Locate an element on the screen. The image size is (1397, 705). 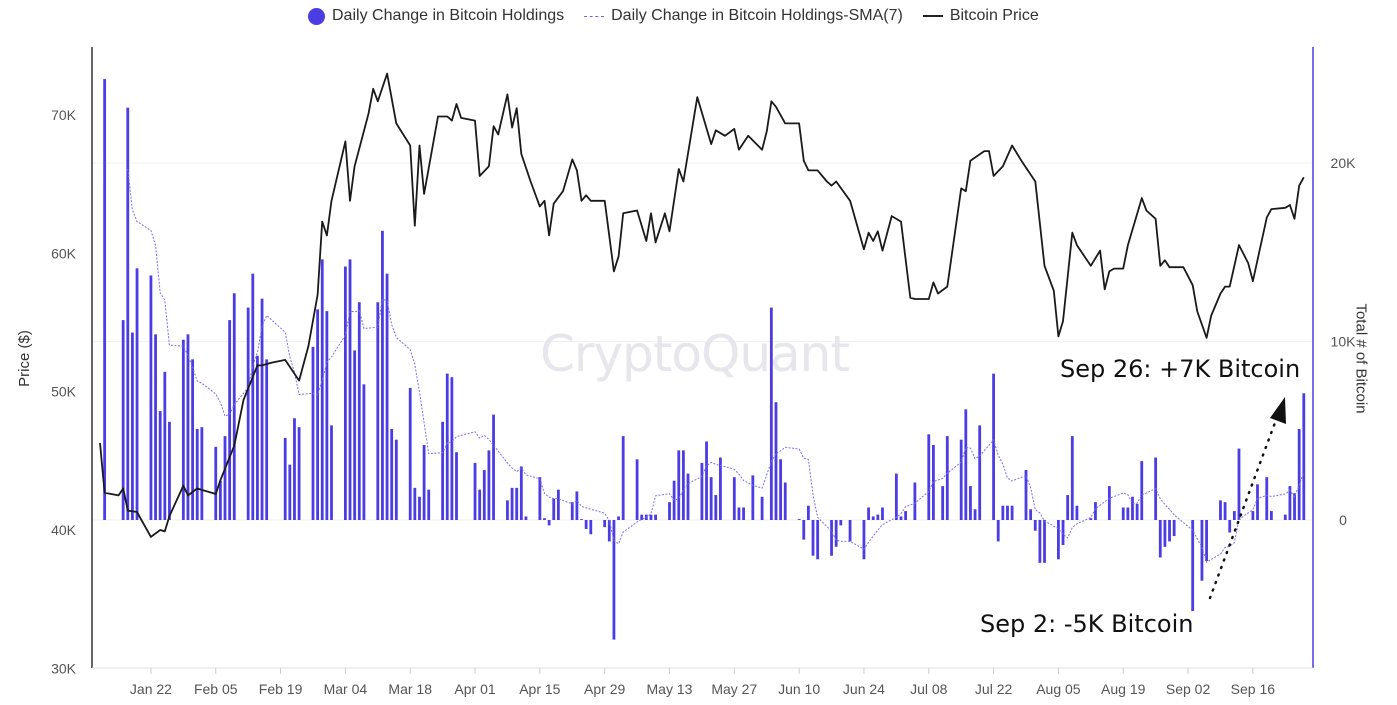
legend-line-icon is located at coordinates (932, 16).